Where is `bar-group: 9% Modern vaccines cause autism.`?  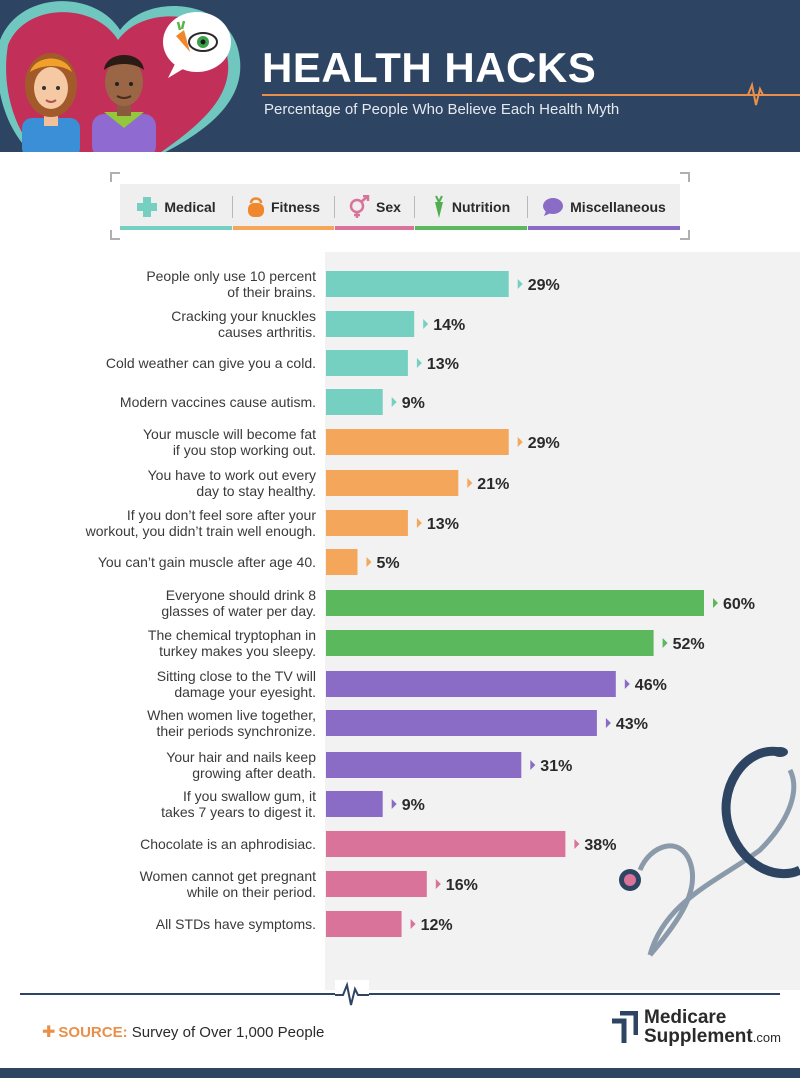 bar-group: 9% Modern vaccines cause autism. is located at coordinates (272, 402).